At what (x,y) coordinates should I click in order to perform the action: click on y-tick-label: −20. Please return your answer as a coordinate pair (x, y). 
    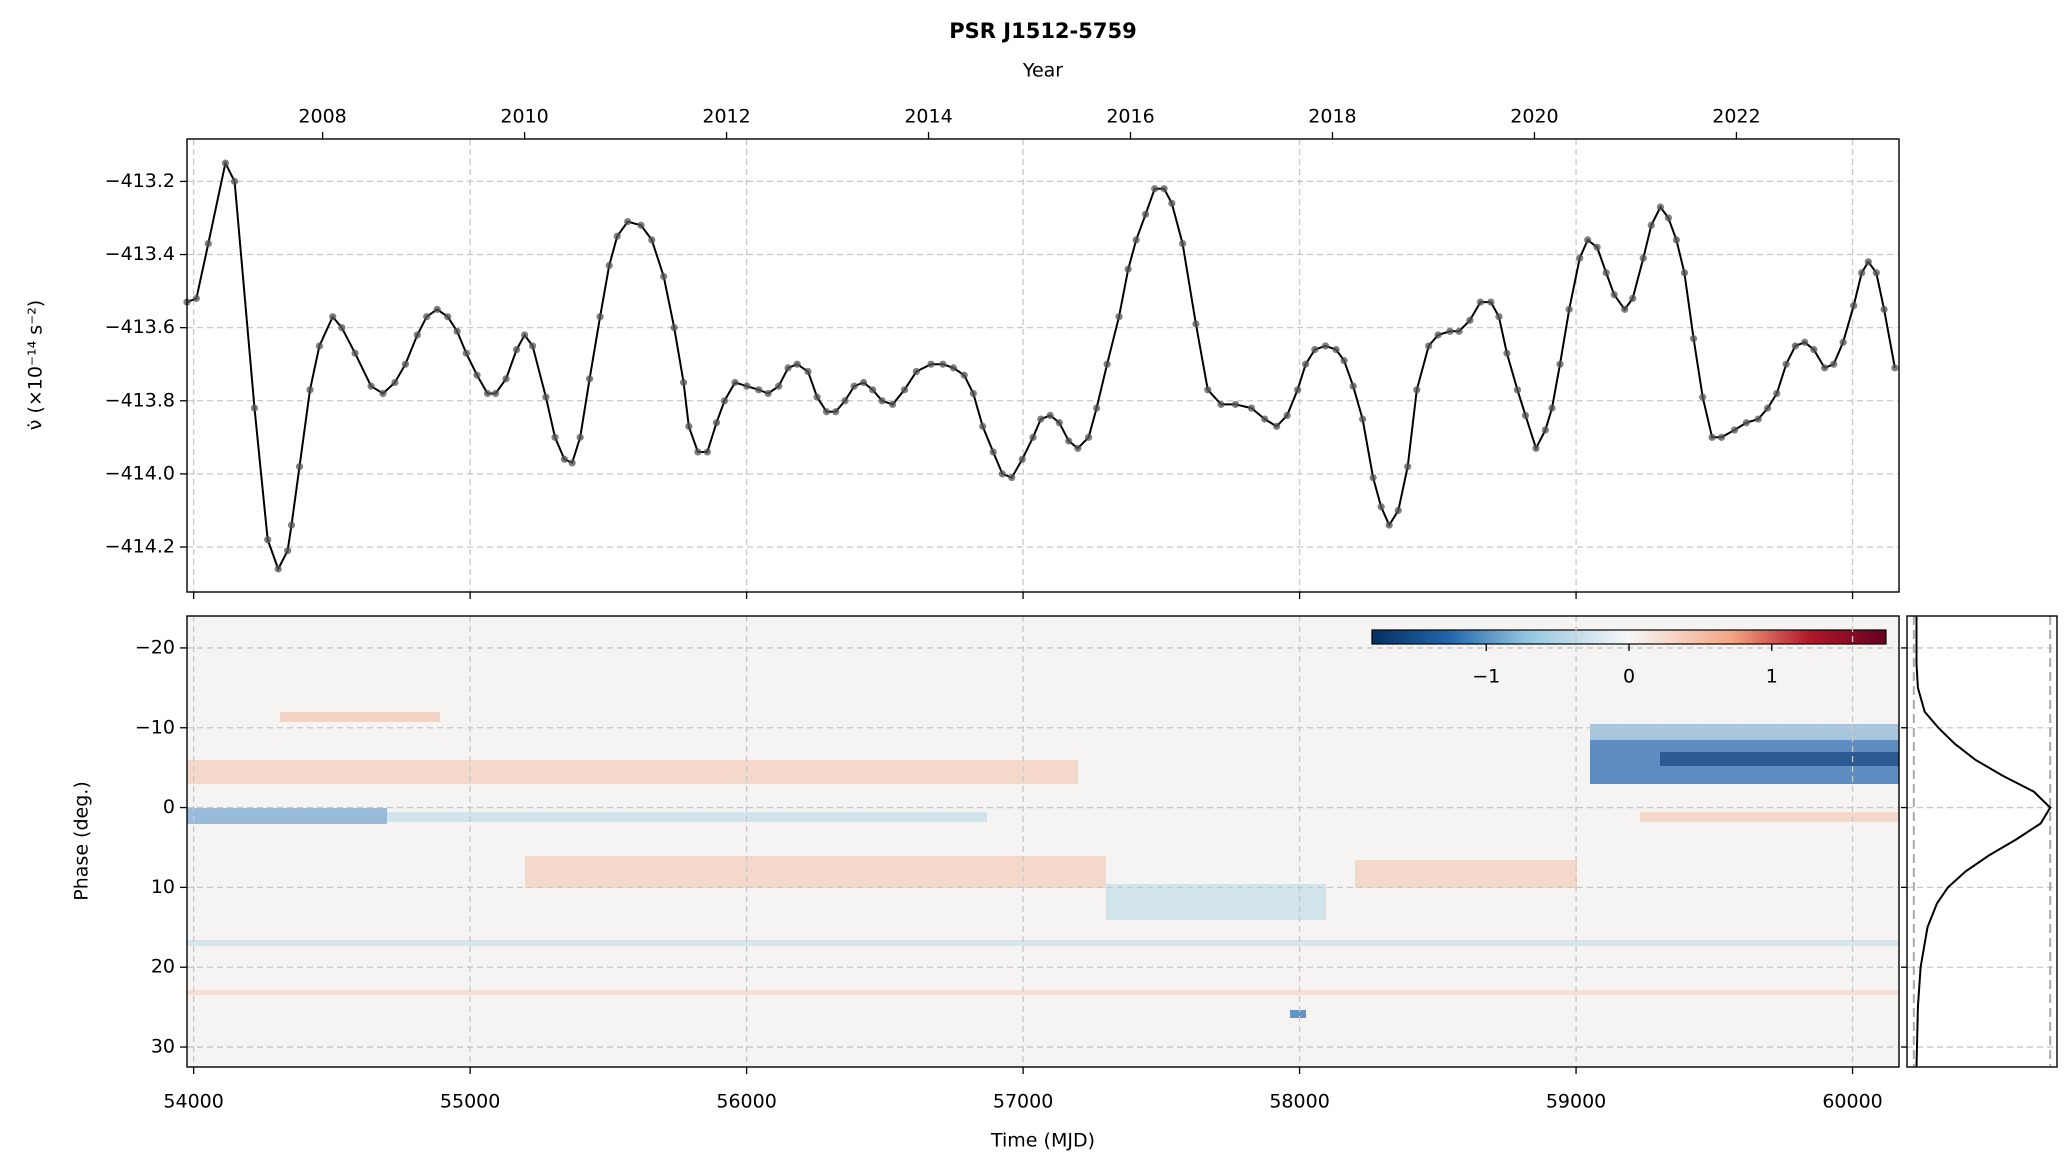
    Looking at the image, I should click on (155, 647).